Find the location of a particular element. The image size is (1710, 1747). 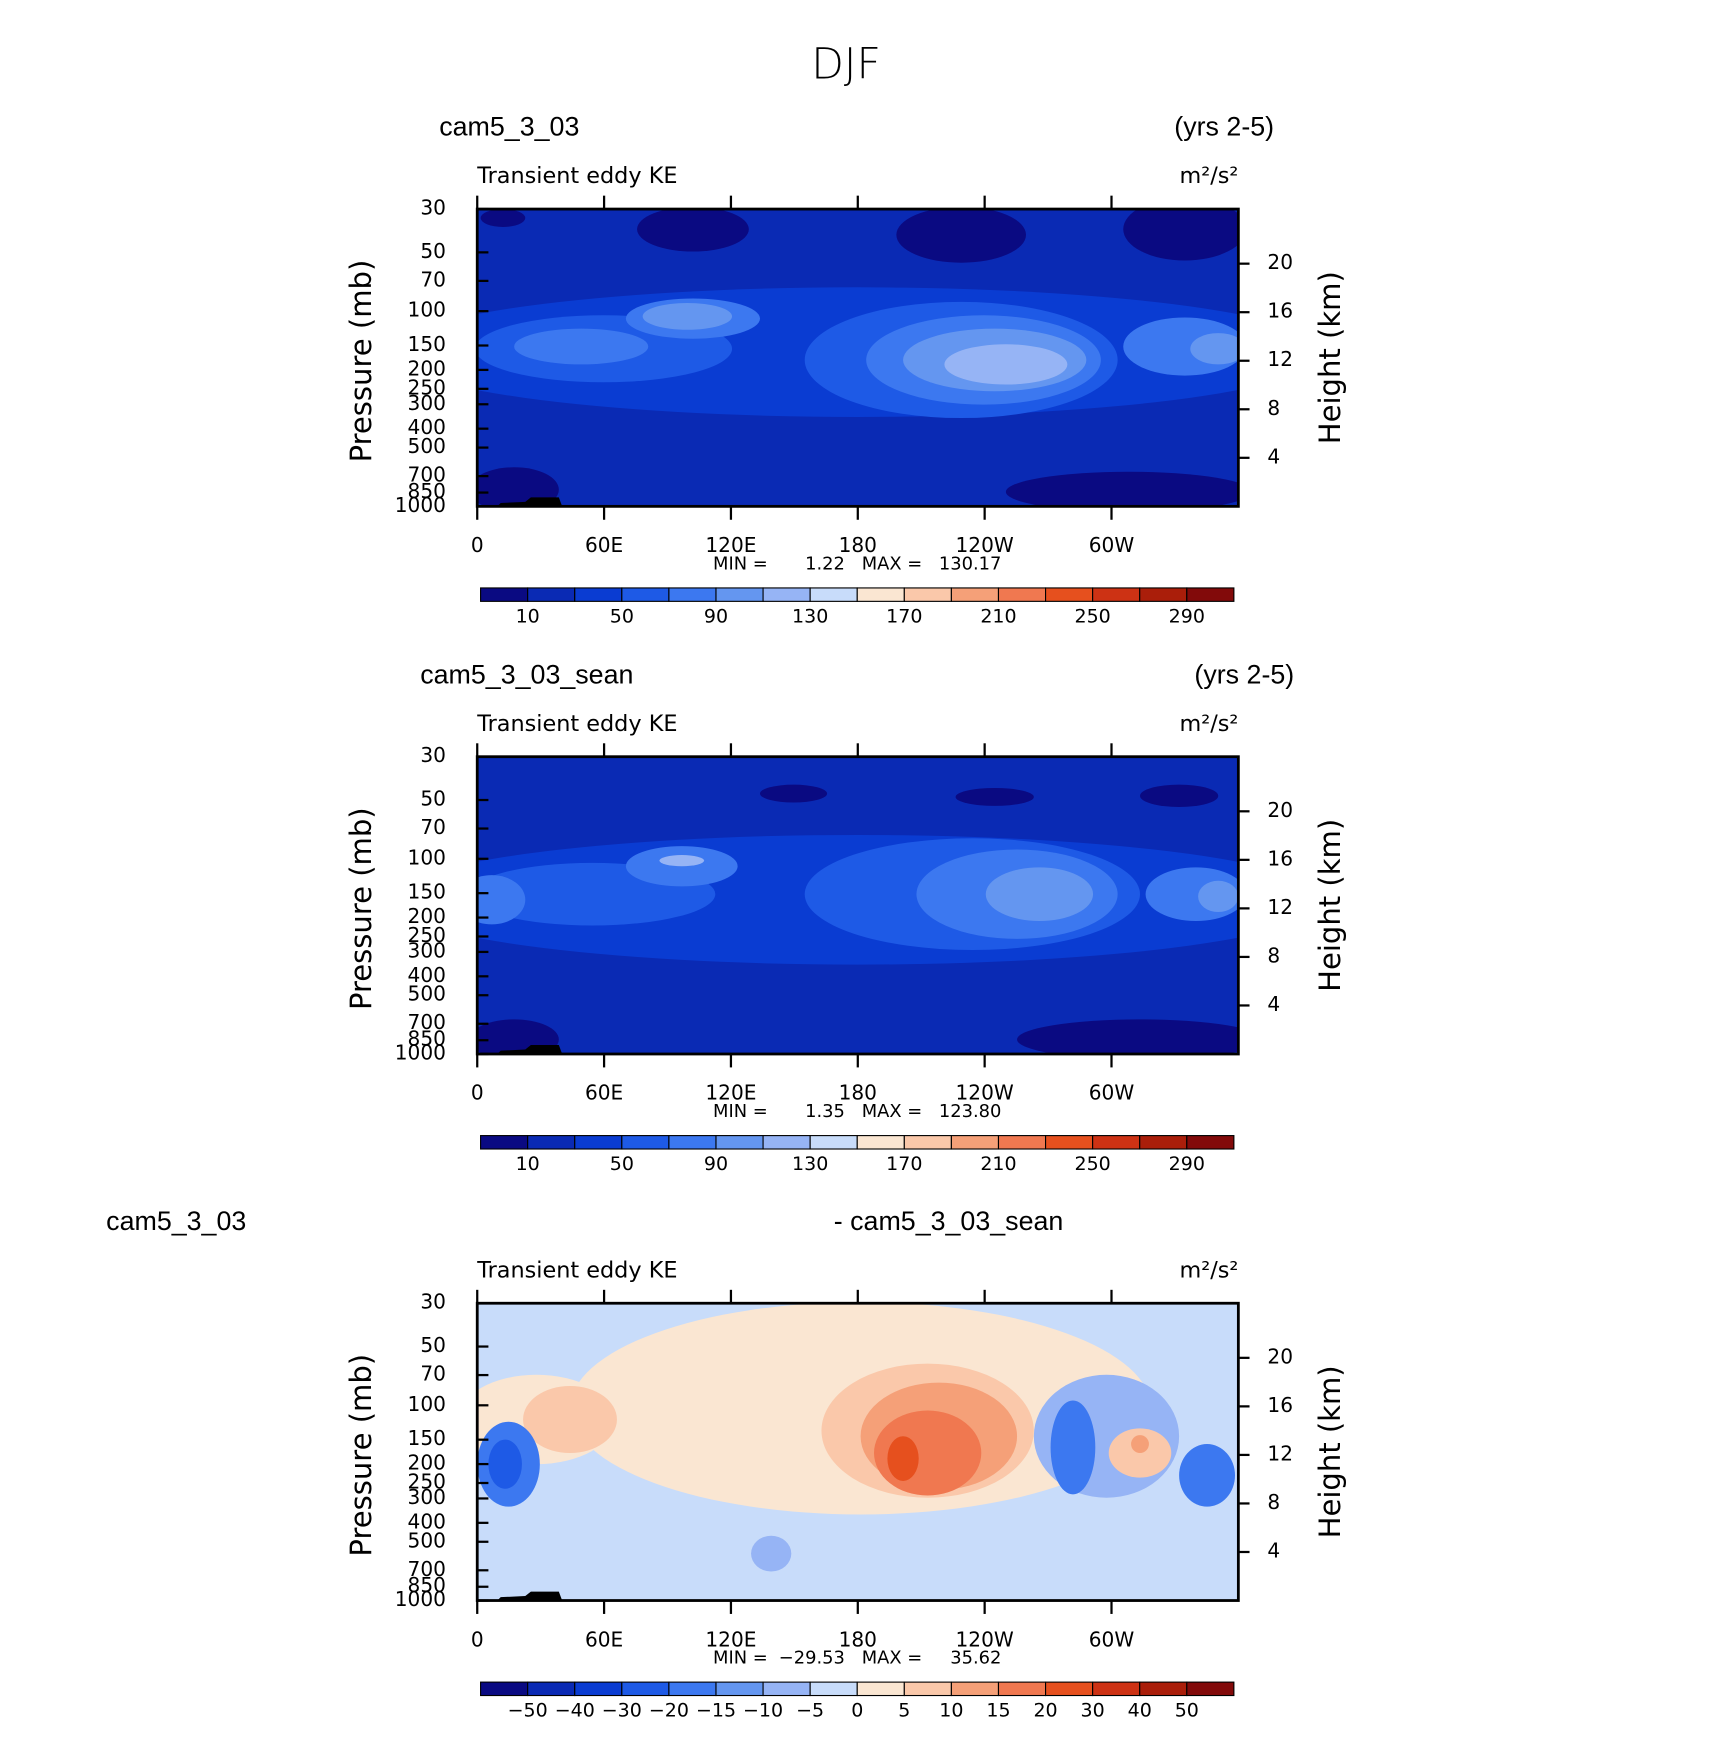

colorbar-label: −40 is located at coordinates (575, 1711).